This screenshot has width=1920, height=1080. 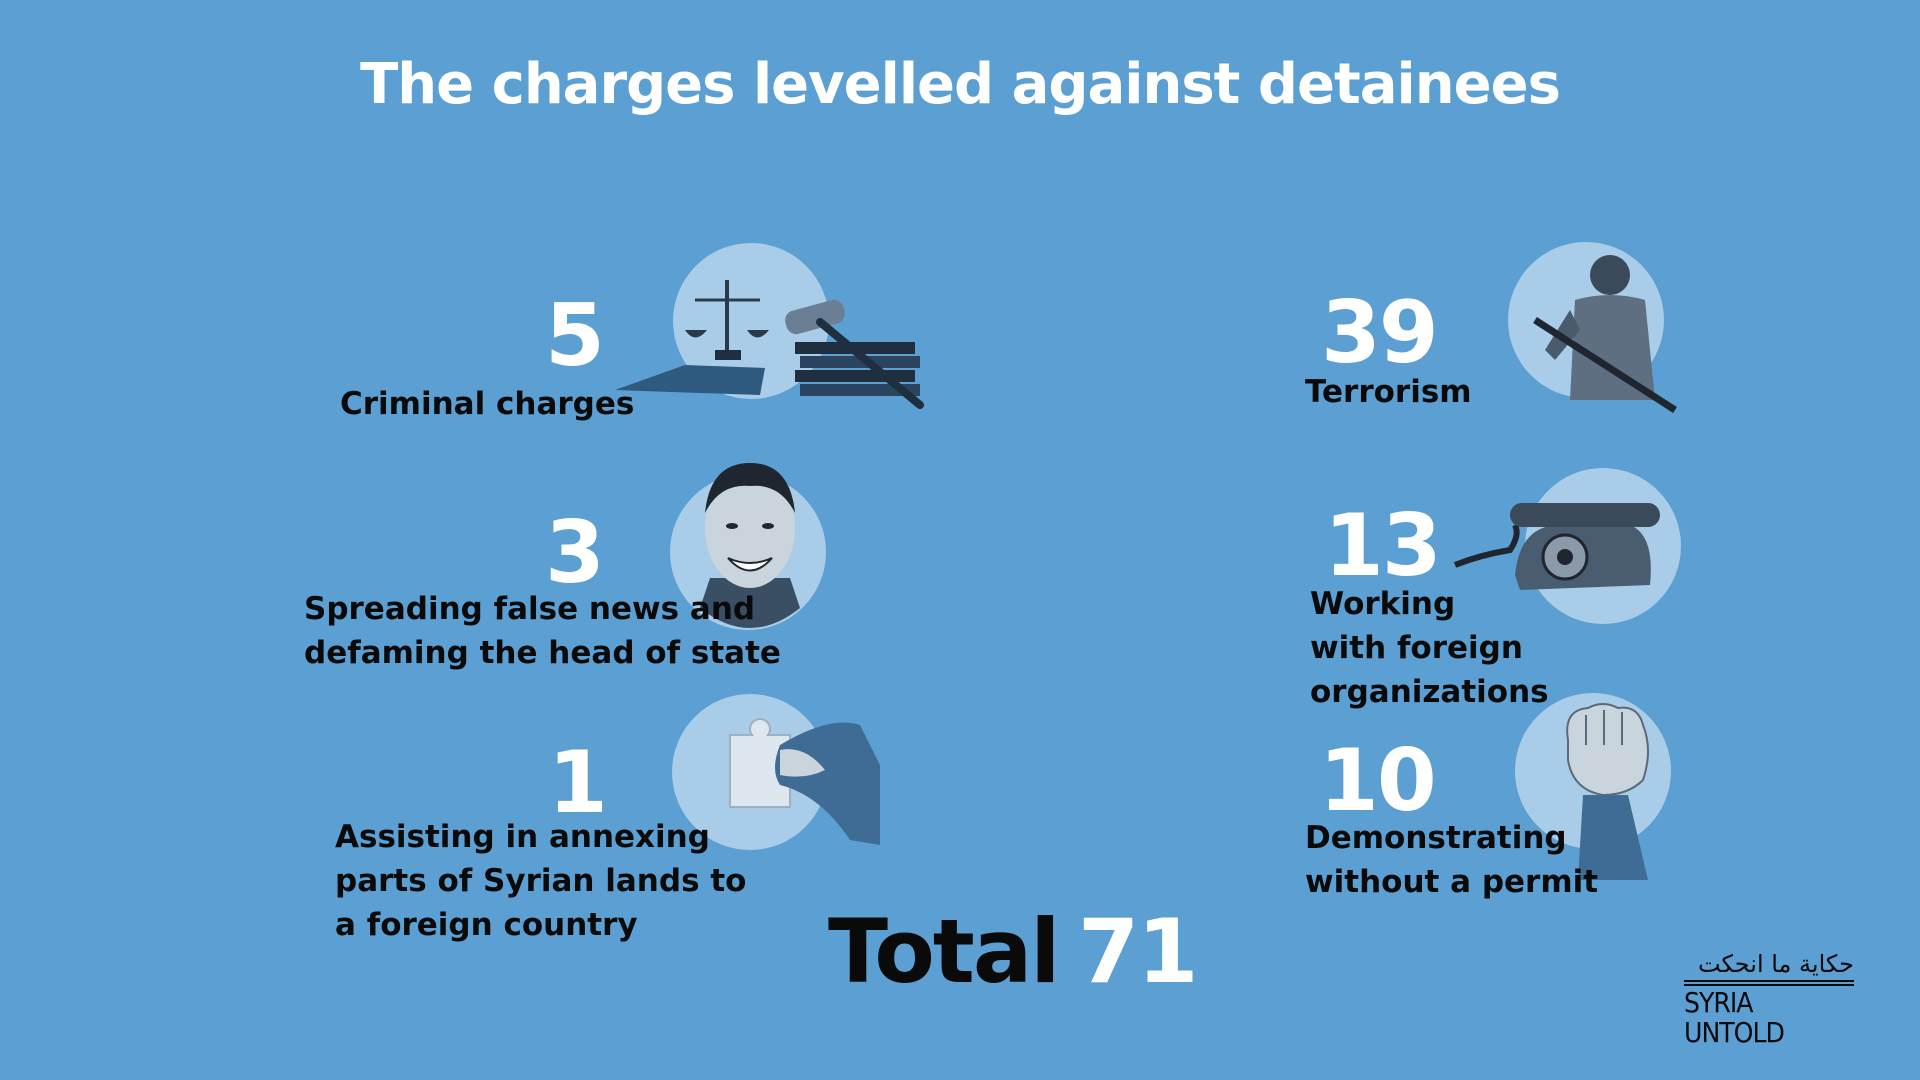 I want to click on raised-fist-icon, so click(x=1607, y=791).